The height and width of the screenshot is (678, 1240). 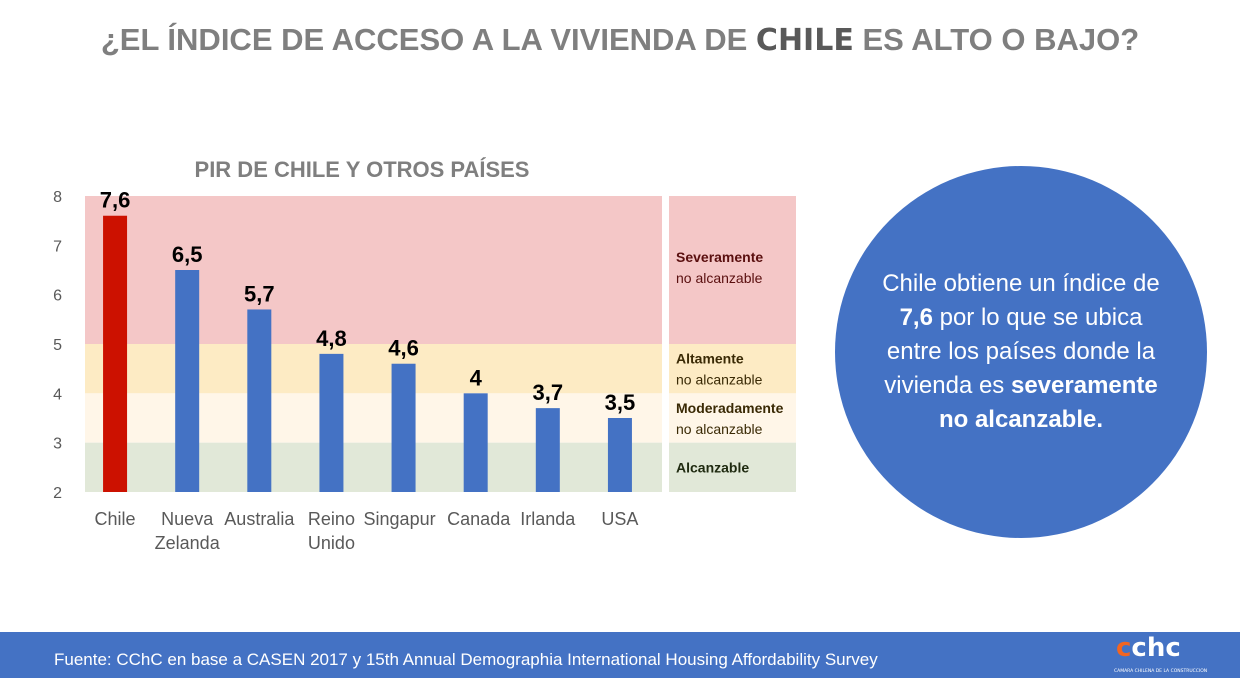 I want to click on y-tick-label: 3, so click(x=57, y=444).